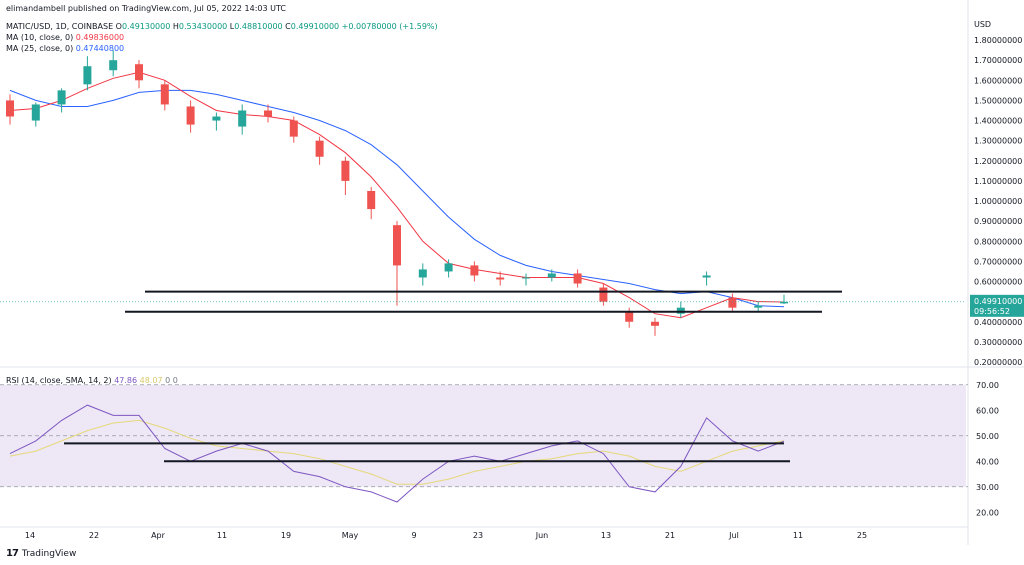  What do you see at coordinates (315, 26) in the screenshot?
I see `close-value: 0.49910000` at bounding box center [315, 26].